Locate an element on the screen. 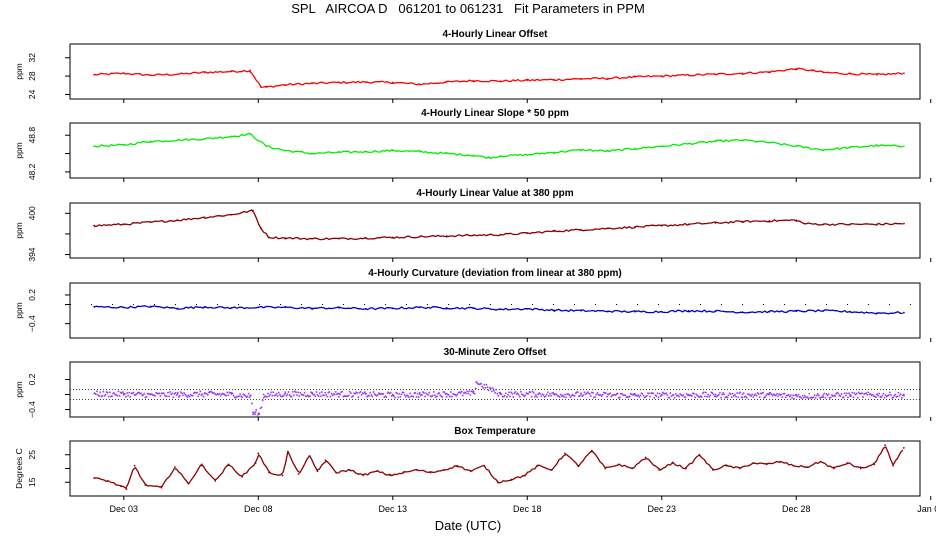 The width and height of the screenshot is (936, 540). panel-title: 4-Hourly Linear Slope * 50 ppm is located at coordinates (495, 113).